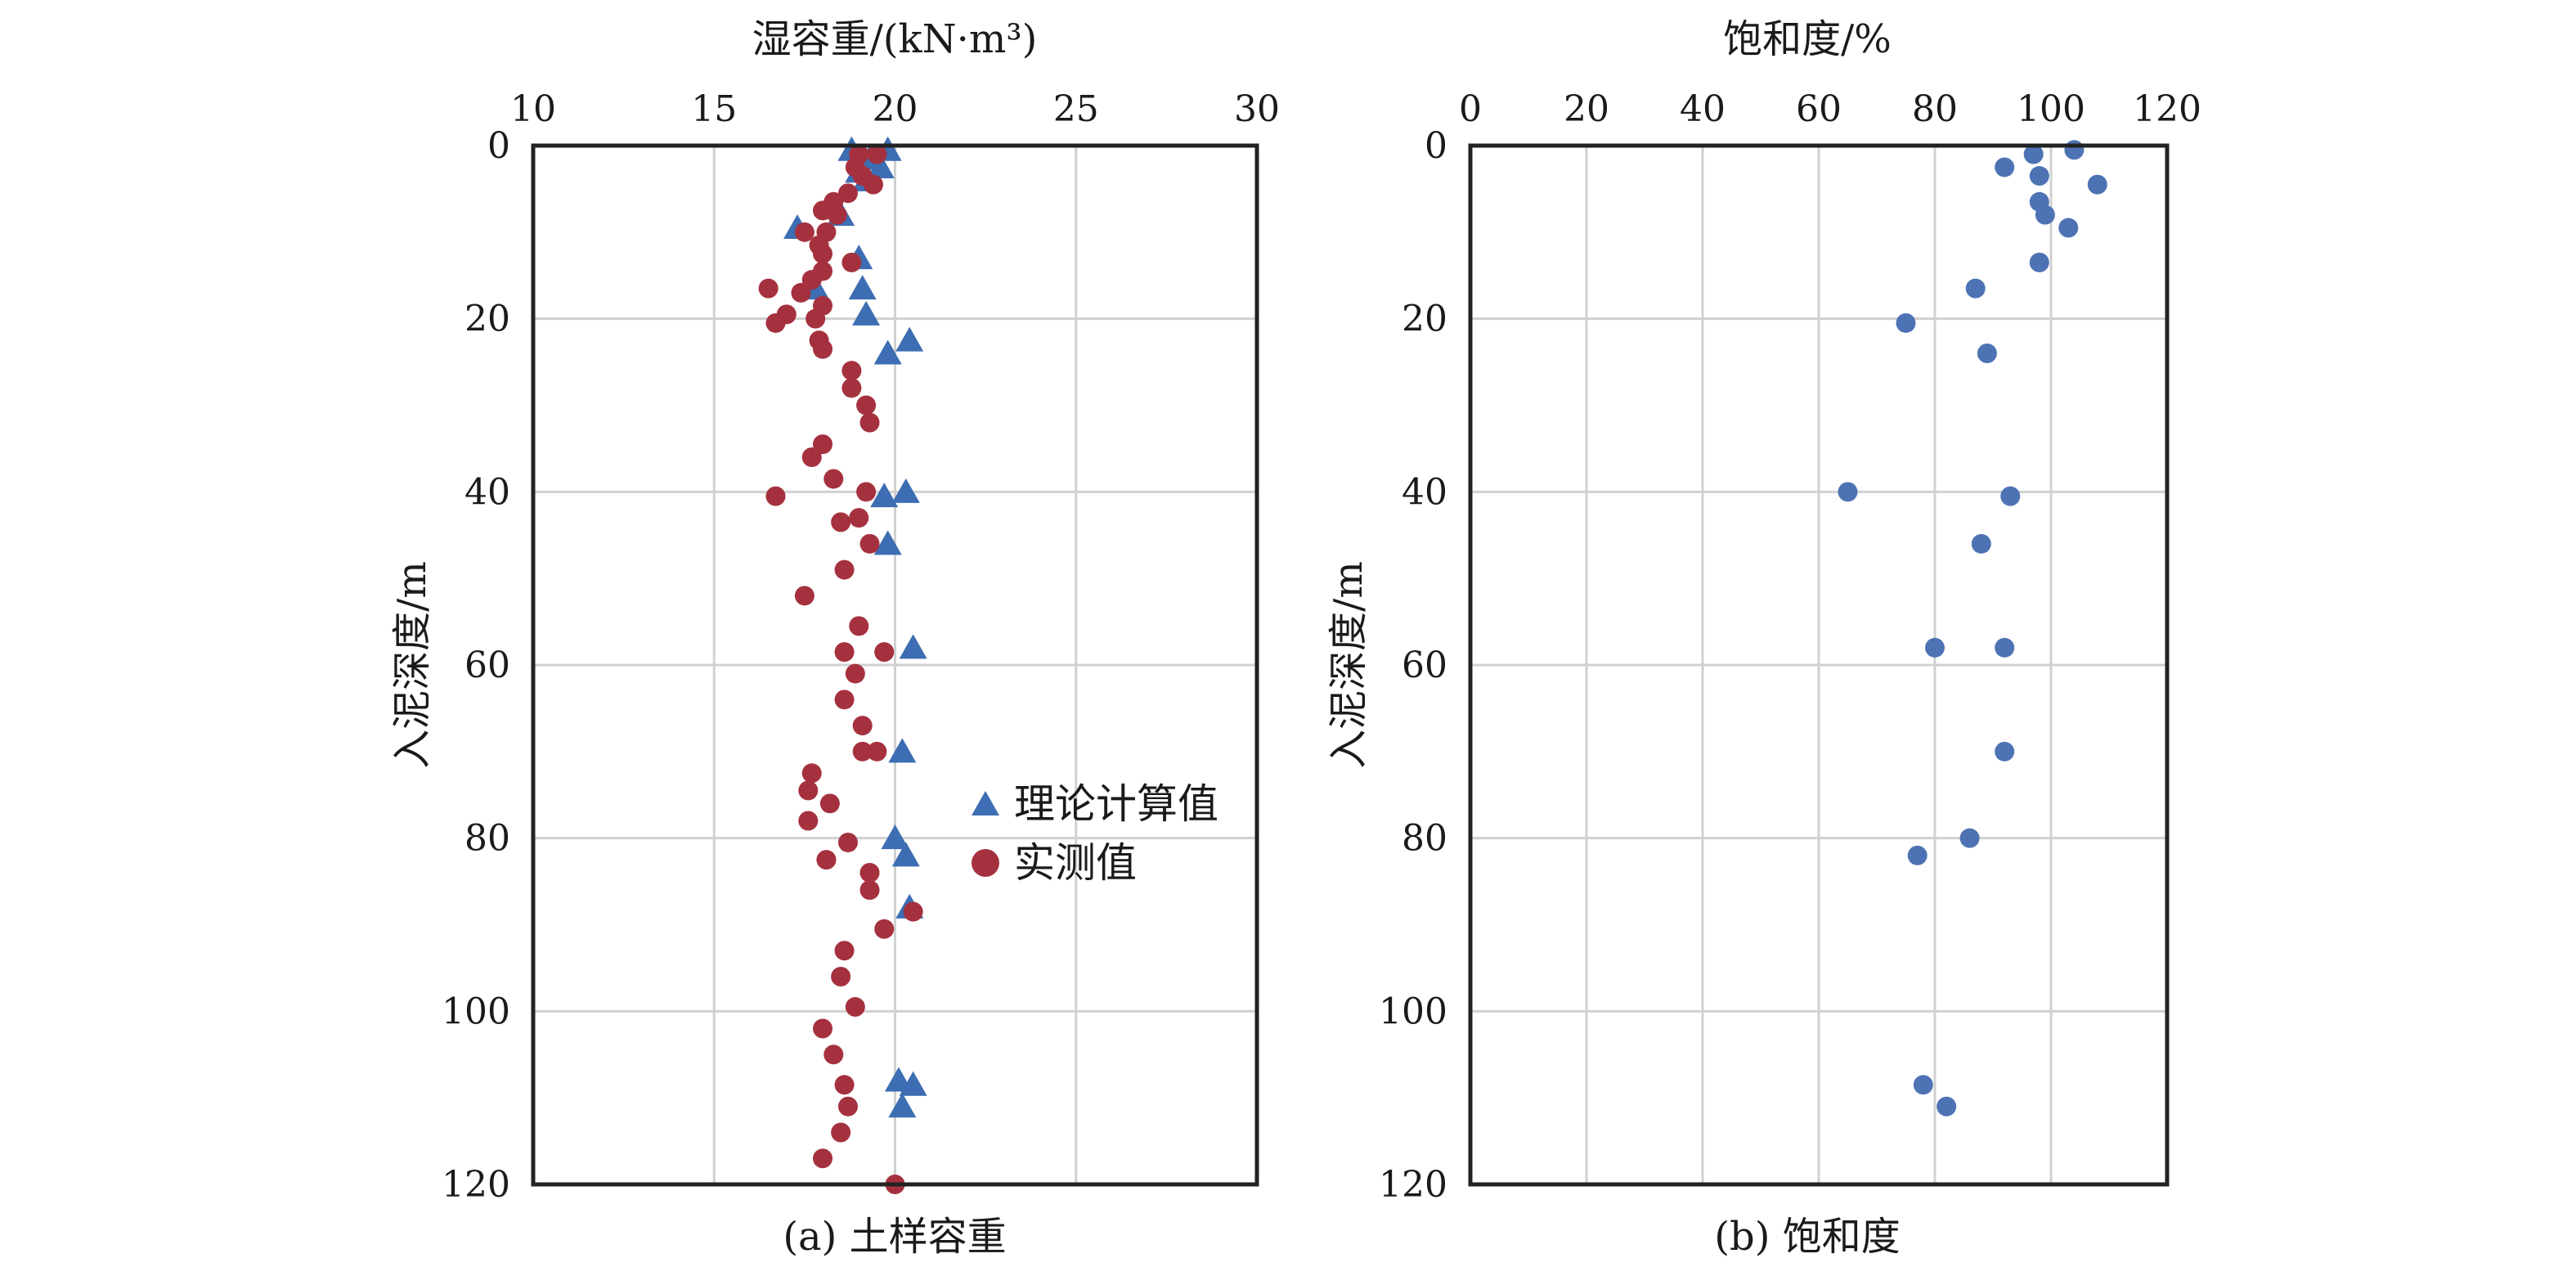  I want to click on x-tick-label: 15, so click(714, 109).